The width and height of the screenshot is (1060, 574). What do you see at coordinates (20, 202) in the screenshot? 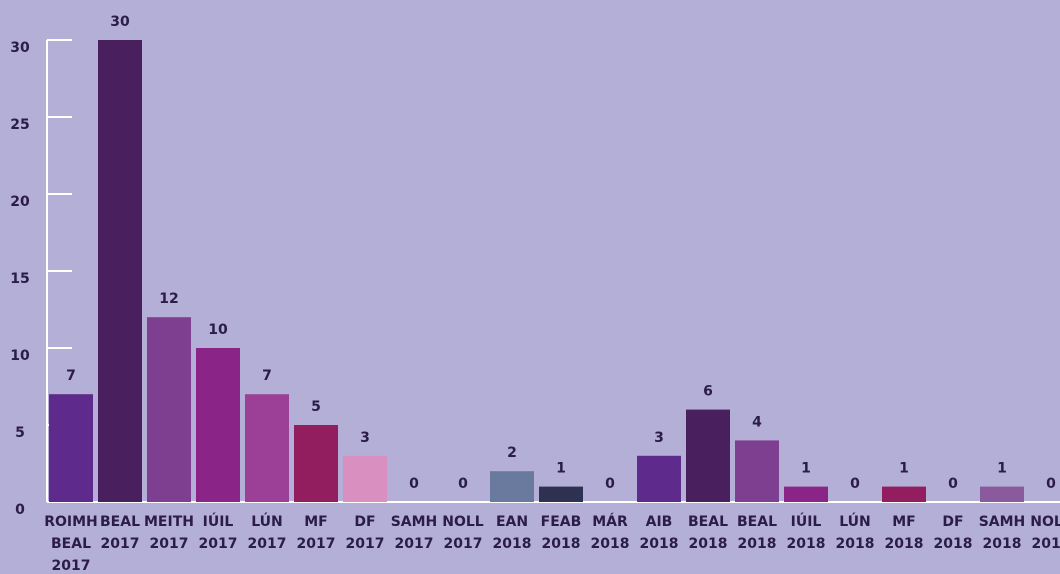
I see `y-tick-label: 20` at bounding box center [20, 202].